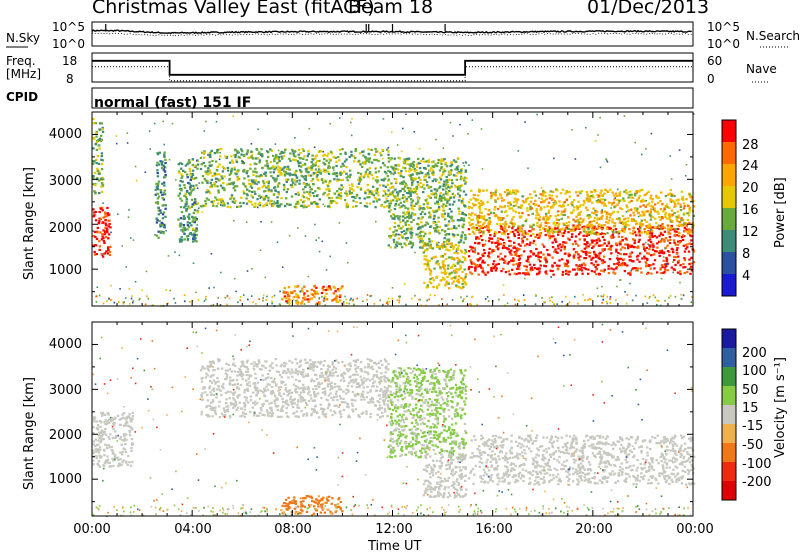 The width and height of the screenshot is (800, 554). Describe the element at coordinates (22, 97) in the screenshot. I see `cpid-label: CPID` at that location.